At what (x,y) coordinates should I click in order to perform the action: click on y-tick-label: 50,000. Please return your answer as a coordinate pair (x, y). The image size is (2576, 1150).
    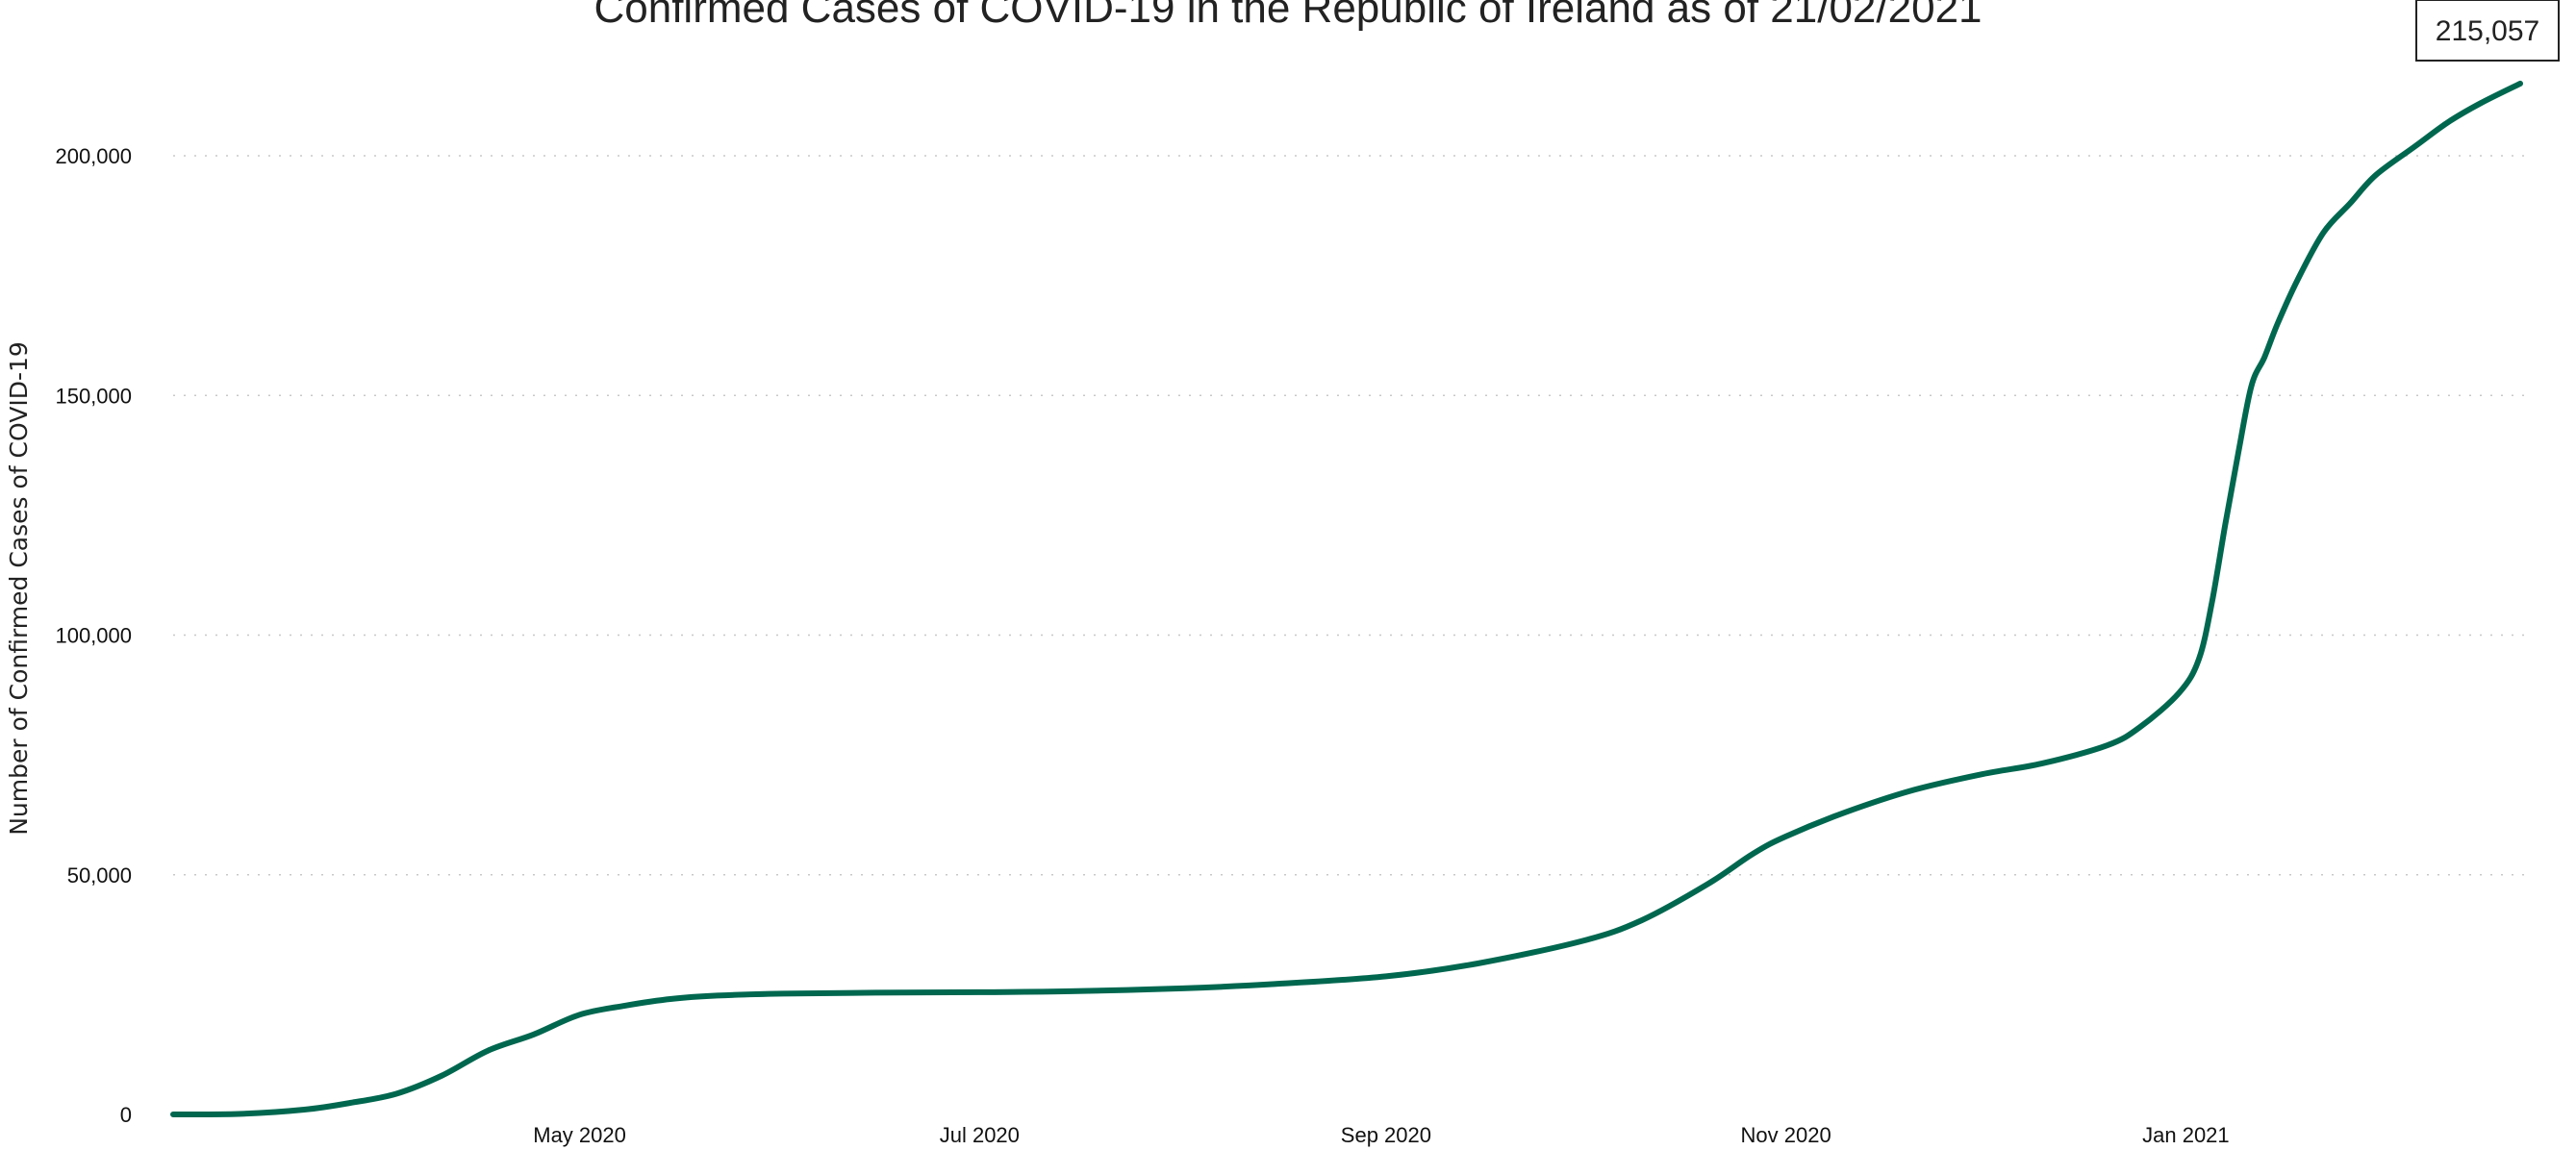
    Looking at the image, I should click on (99, 875).